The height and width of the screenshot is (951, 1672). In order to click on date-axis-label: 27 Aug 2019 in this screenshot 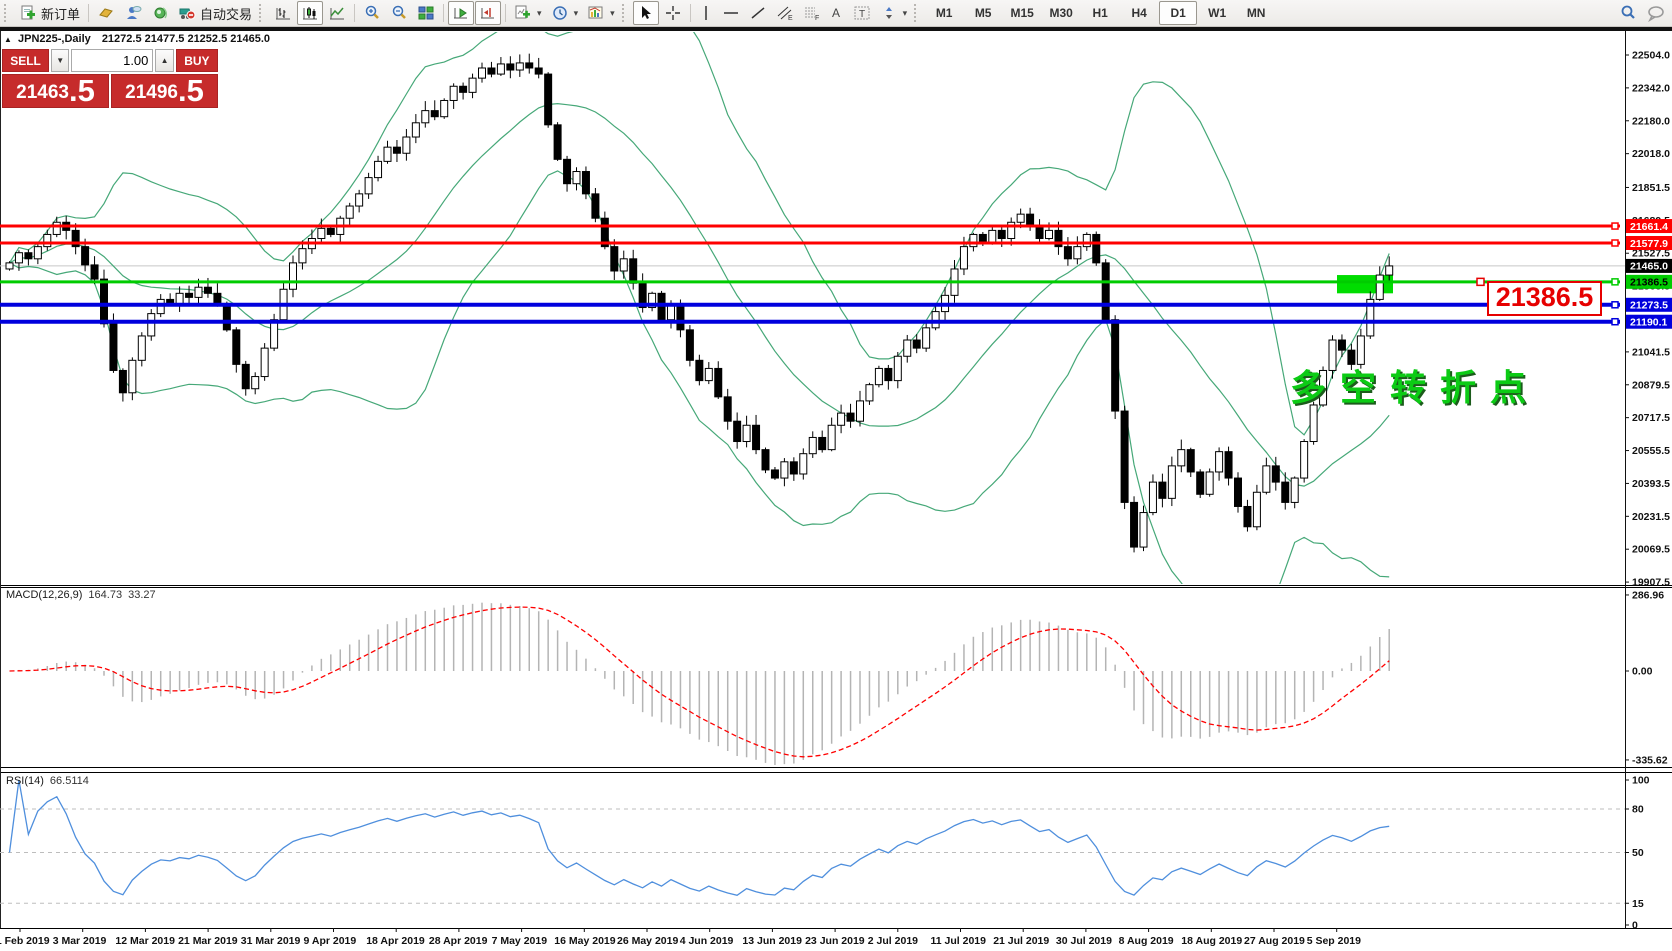, I will do `click(1274, 941)`.